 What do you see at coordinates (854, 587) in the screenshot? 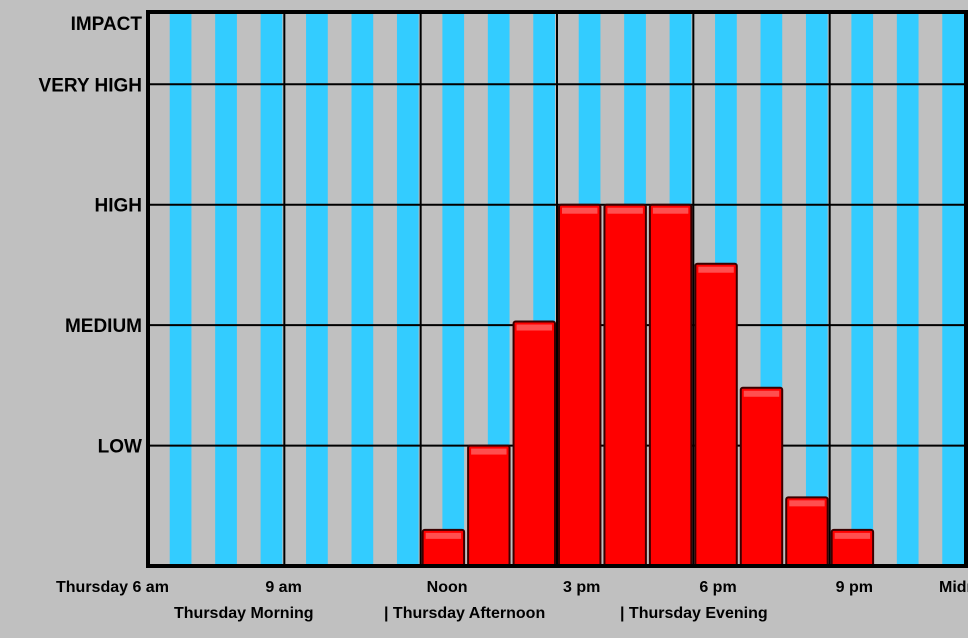
I see `x-tick-label: 9 pm` at bounding box center [854, 587].